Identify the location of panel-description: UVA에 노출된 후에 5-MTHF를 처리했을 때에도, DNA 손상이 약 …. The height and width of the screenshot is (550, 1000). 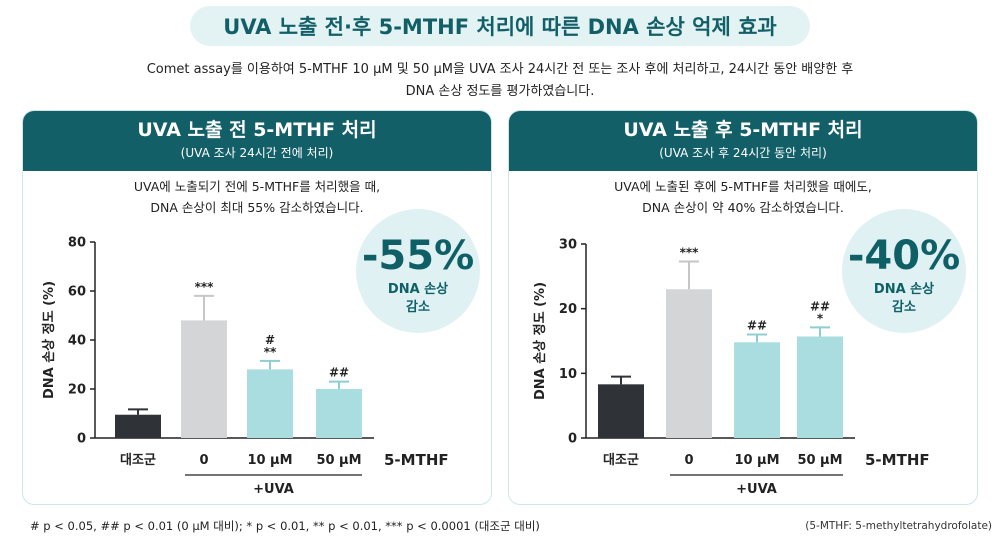
(743, 197).